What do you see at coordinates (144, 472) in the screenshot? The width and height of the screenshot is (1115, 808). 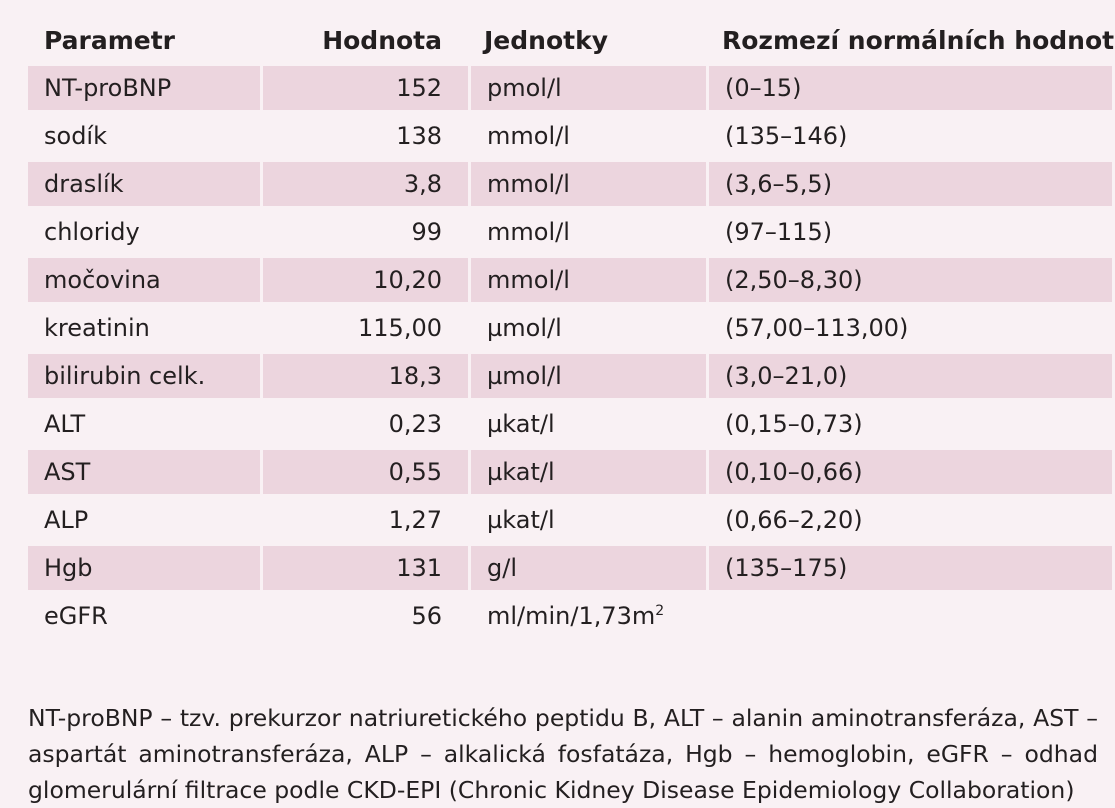 I see `cell-param: AST` at bounding box center [144, 472].